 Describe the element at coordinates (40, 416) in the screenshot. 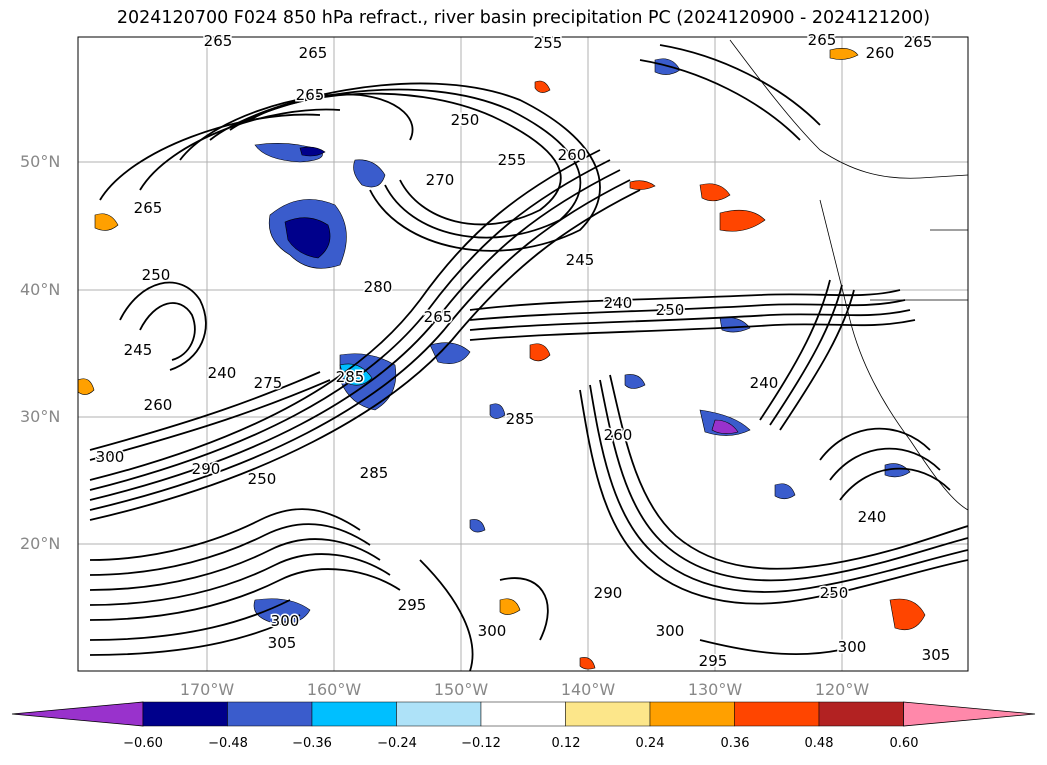

I see `lat-label-30n: 30°N` at that location.